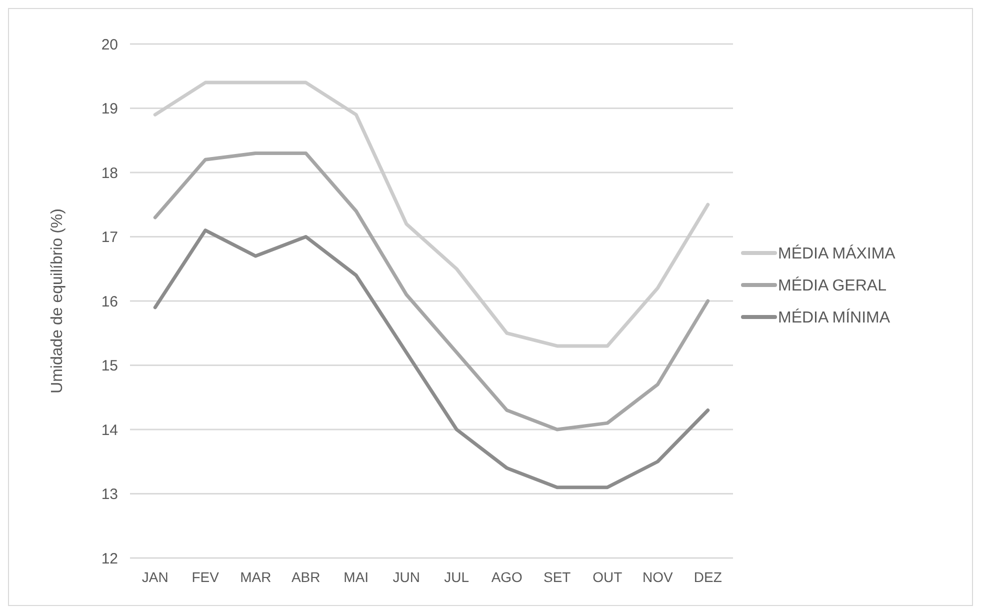 The width and height of the screenshot is (981, 614). I want to click on x-tick-label: NOV, so click(658, 577).